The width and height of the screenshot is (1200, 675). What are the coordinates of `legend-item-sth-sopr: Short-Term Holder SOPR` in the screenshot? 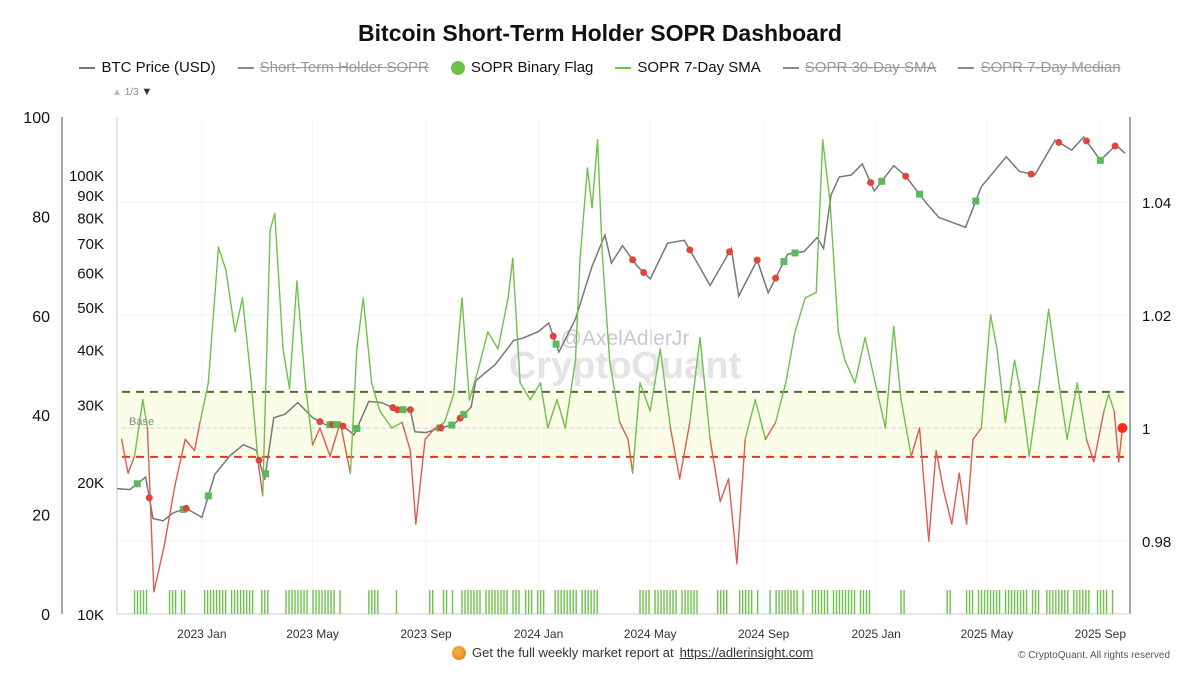 It's located at (333, 67).